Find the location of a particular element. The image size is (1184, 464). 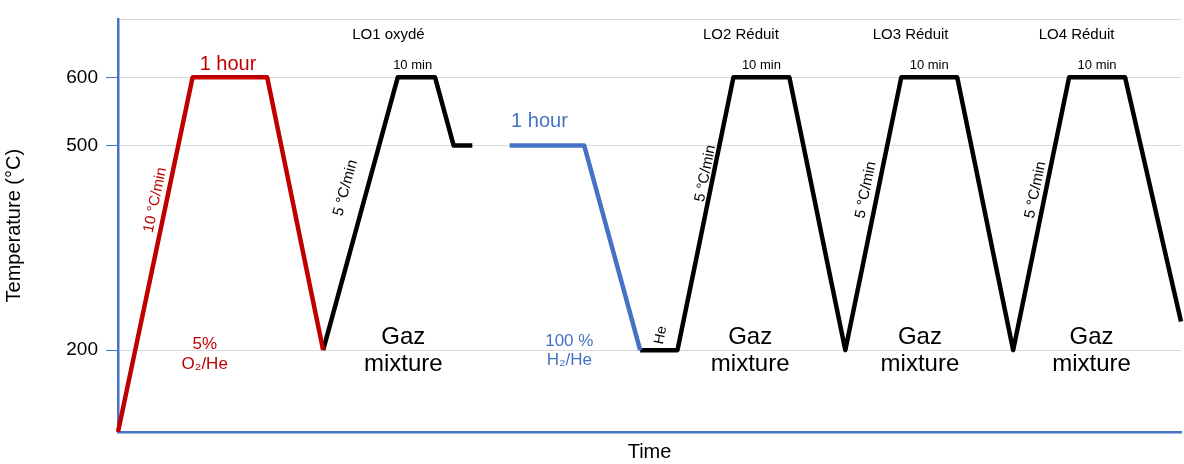

annotation: LO4 Réduit is located at coordinates (1077, 34).